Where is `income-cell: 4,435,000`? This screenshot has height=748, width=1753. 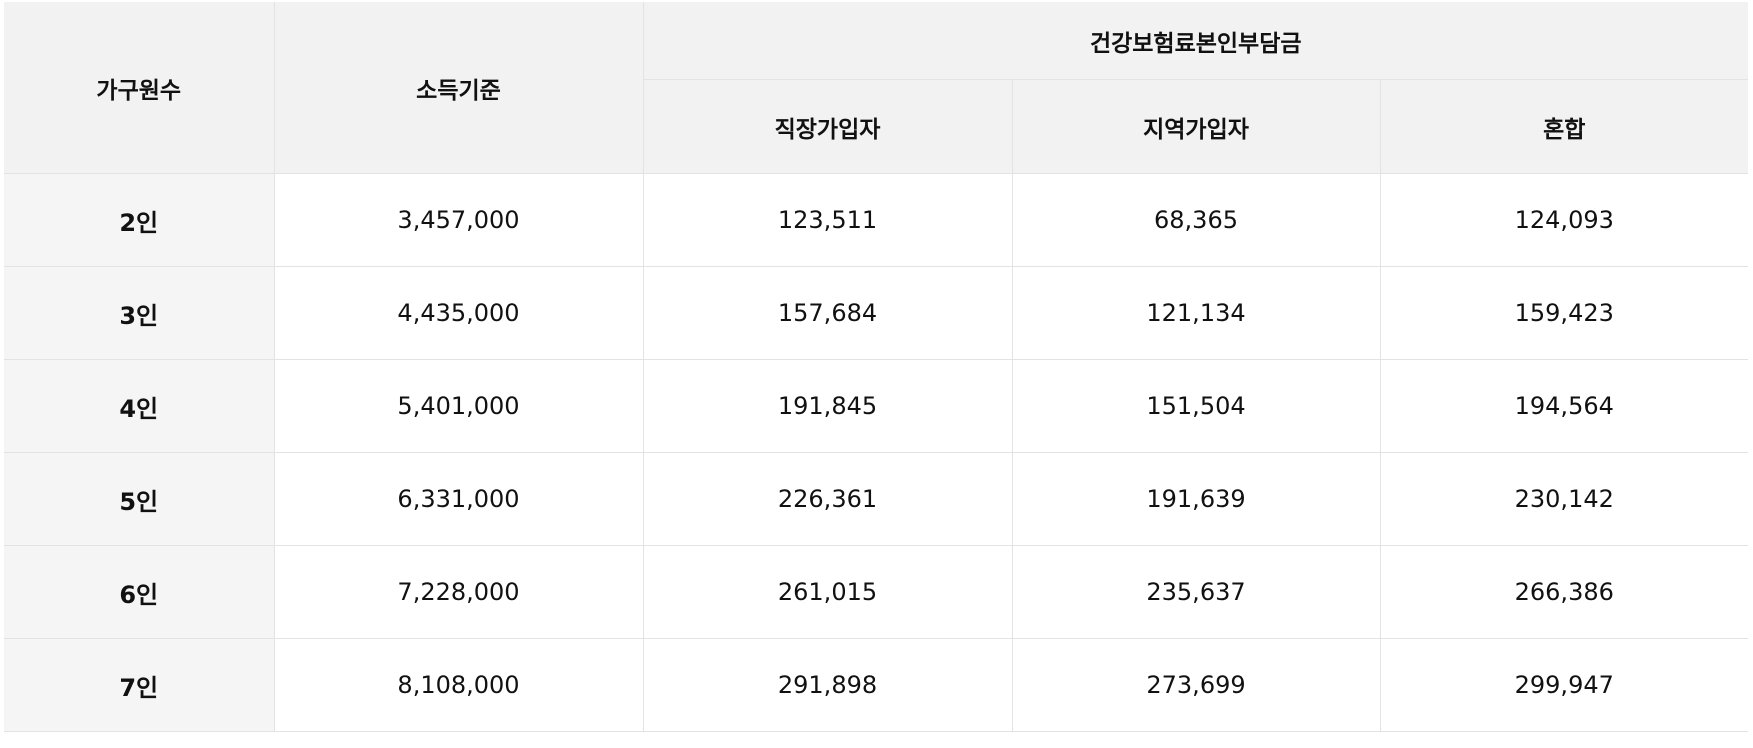
income-cell: 4,435,000 is located at coordinates (459, 313).